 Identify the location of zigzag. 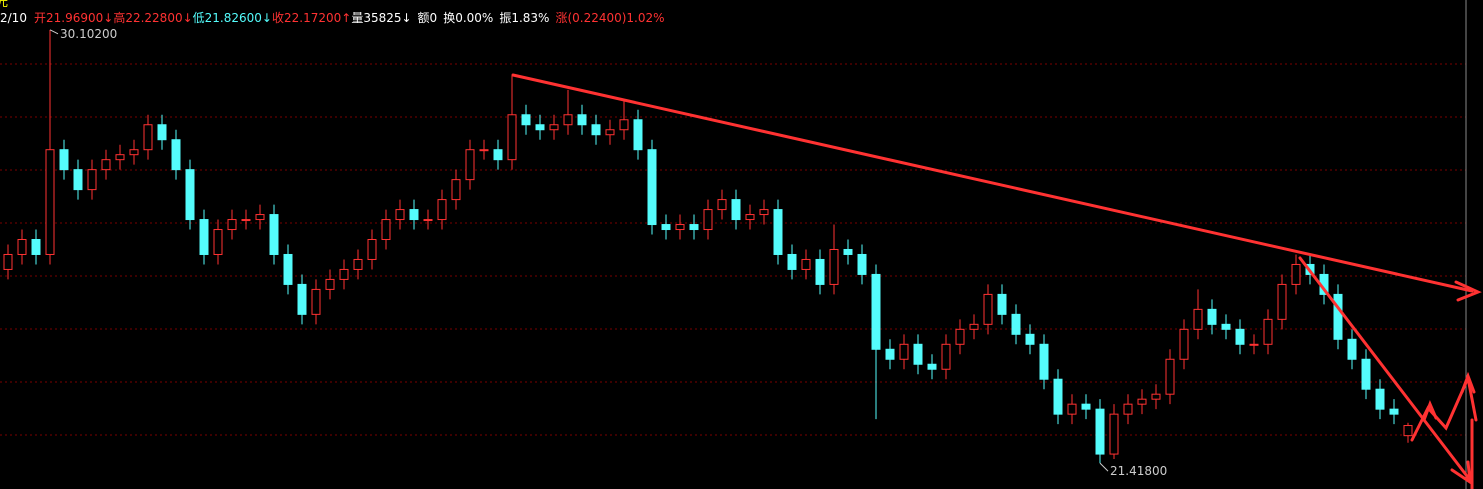
(1444, 407).